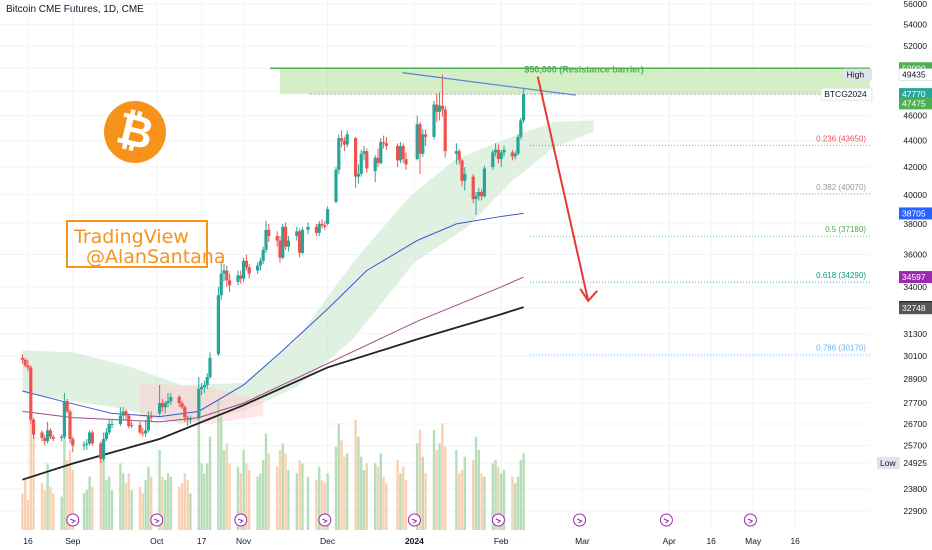  Describe the element at coordinates (915, 25) in the screenshot. I see `price-tick-label: 54000` at that location.